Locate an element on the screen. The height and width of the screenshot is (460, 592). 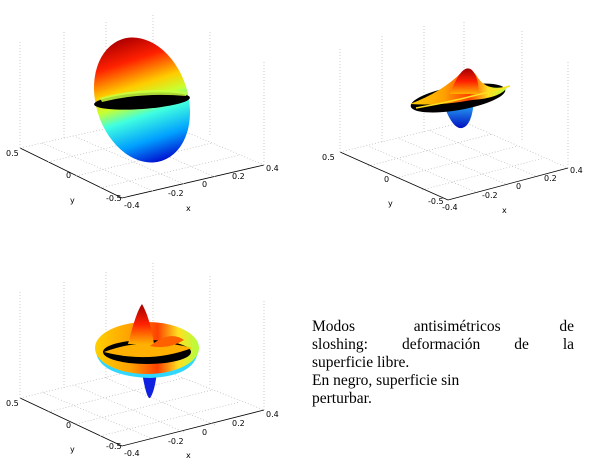
caption-line-4: En negro, superficie sin is located at coordinates (386, 380).